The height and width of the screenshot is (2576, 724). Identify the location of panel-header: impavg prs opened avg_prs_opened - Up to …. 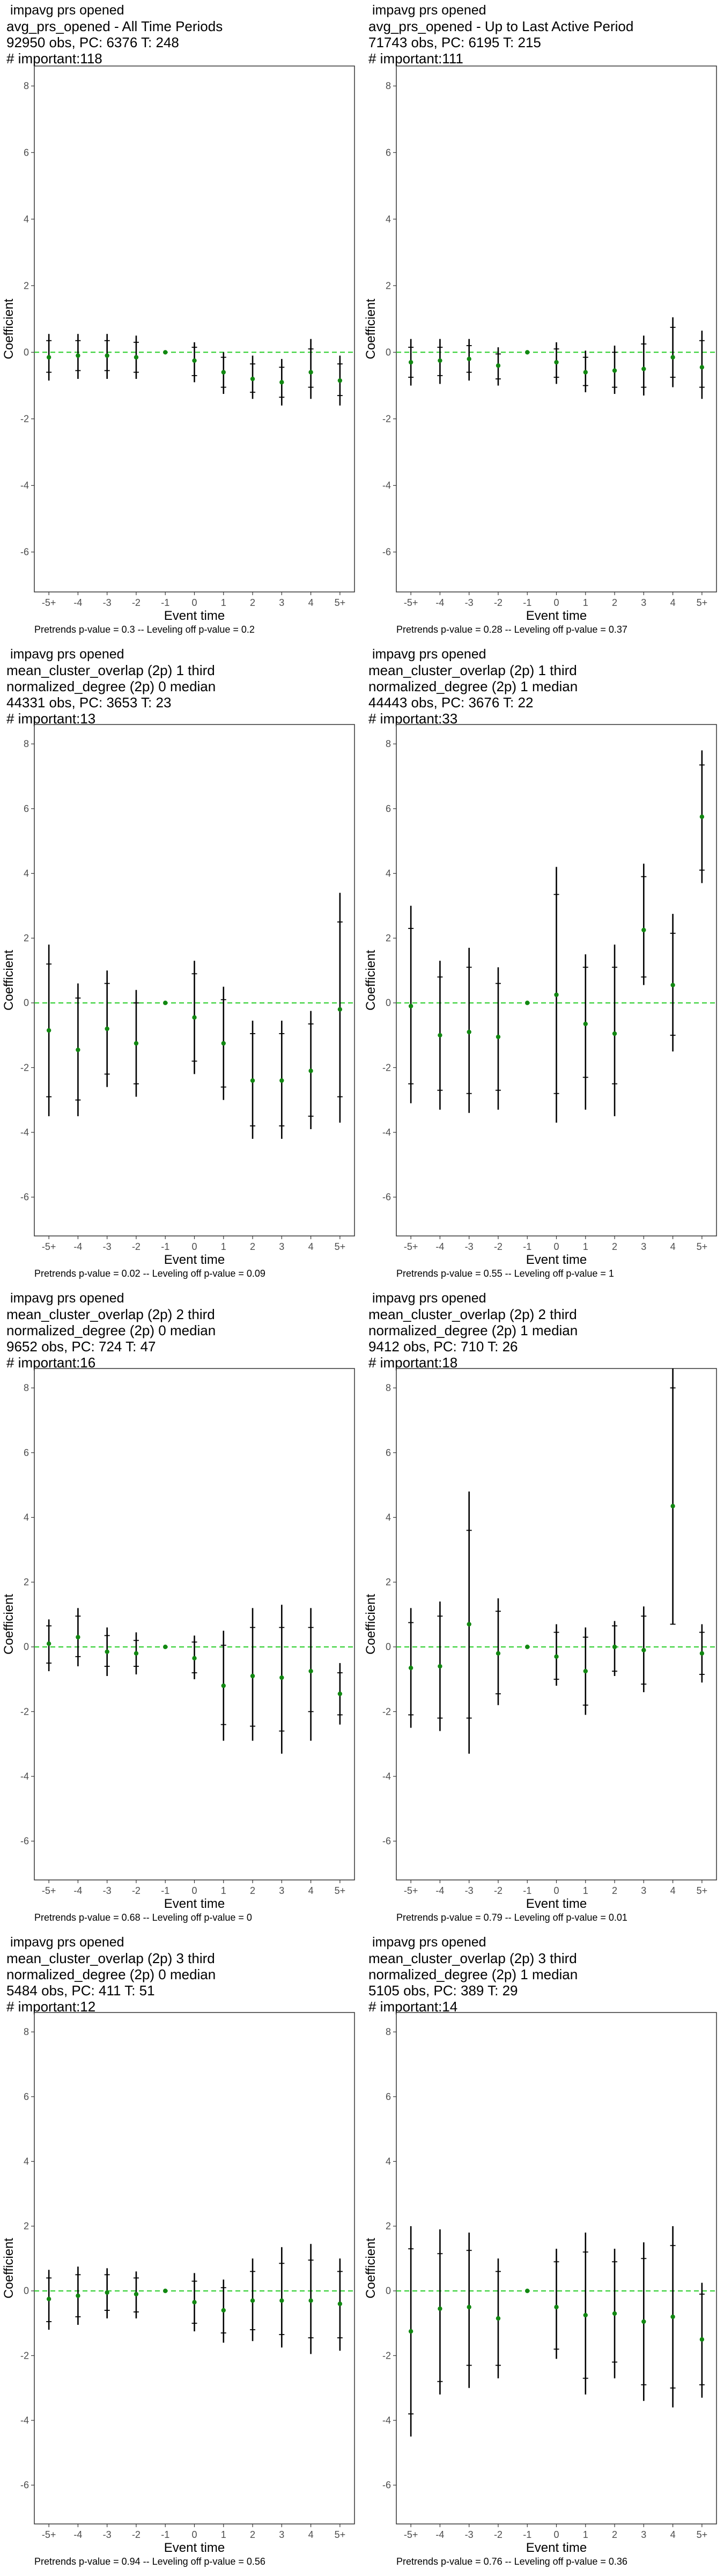
(544, 34).